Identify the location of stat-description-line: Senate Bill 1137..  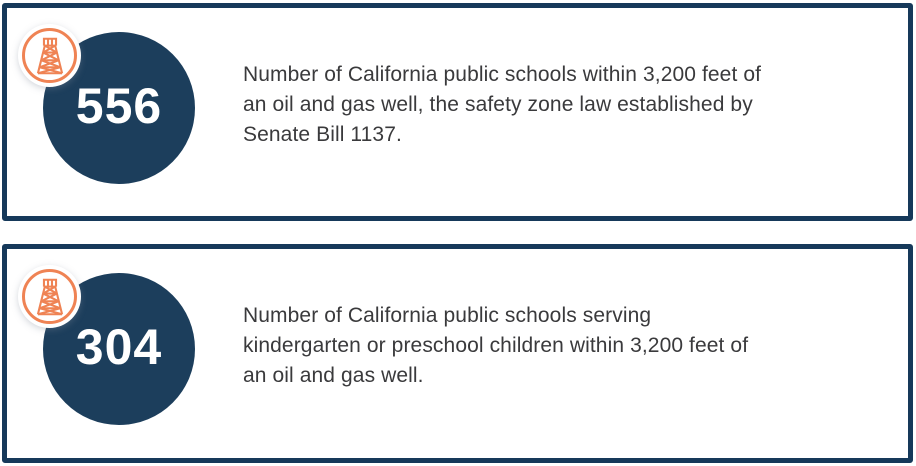
(322, 134).